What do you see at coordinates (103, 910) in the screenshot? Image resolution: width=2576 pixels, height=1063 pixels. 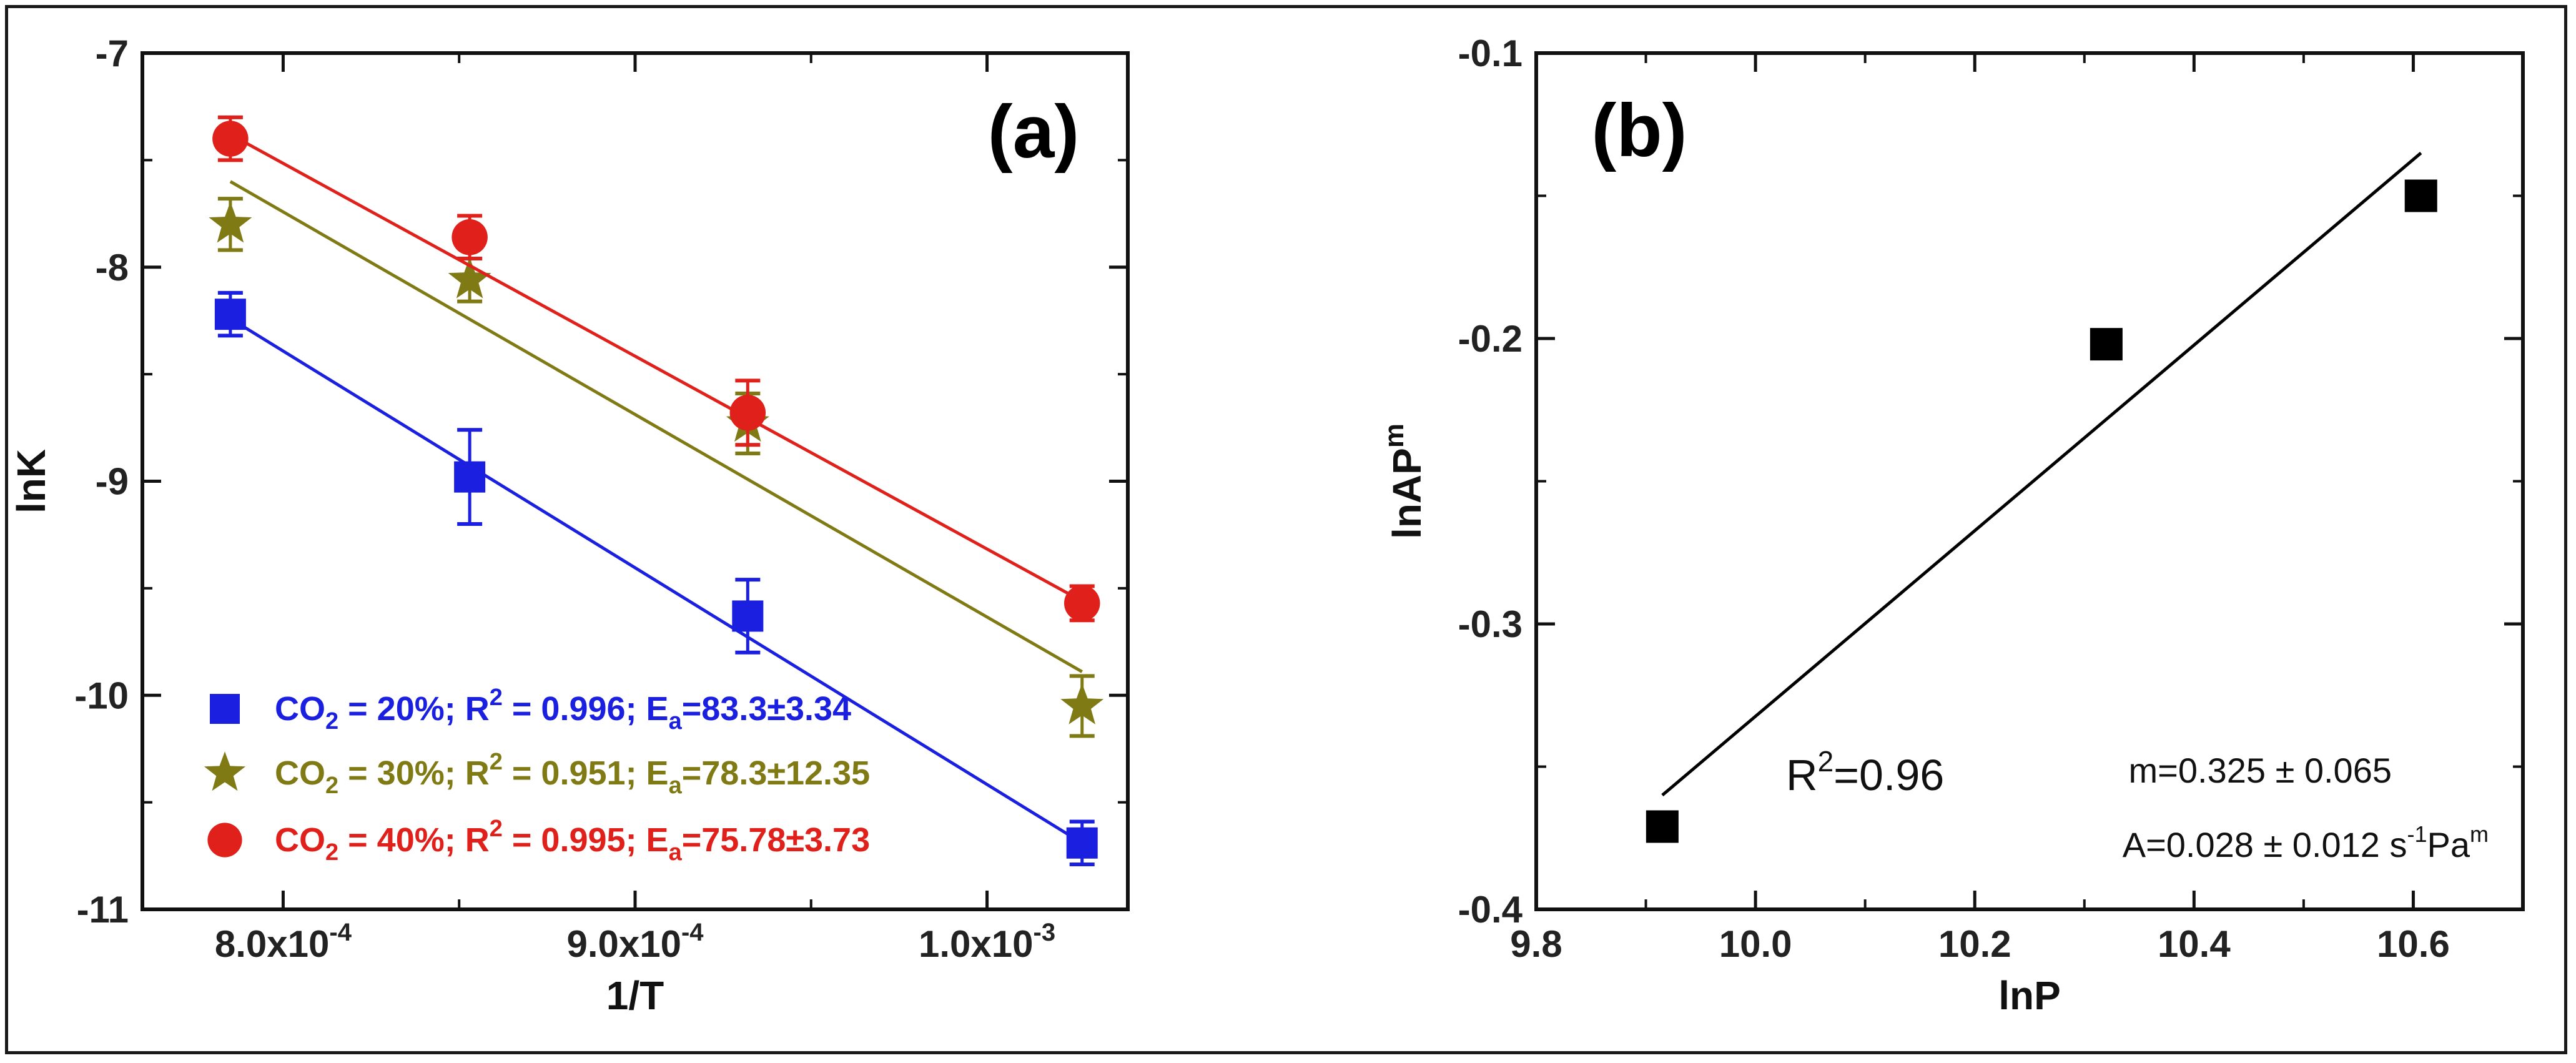 I see `panel-a-ytick-label: -11` at bounding box center [103, 910].